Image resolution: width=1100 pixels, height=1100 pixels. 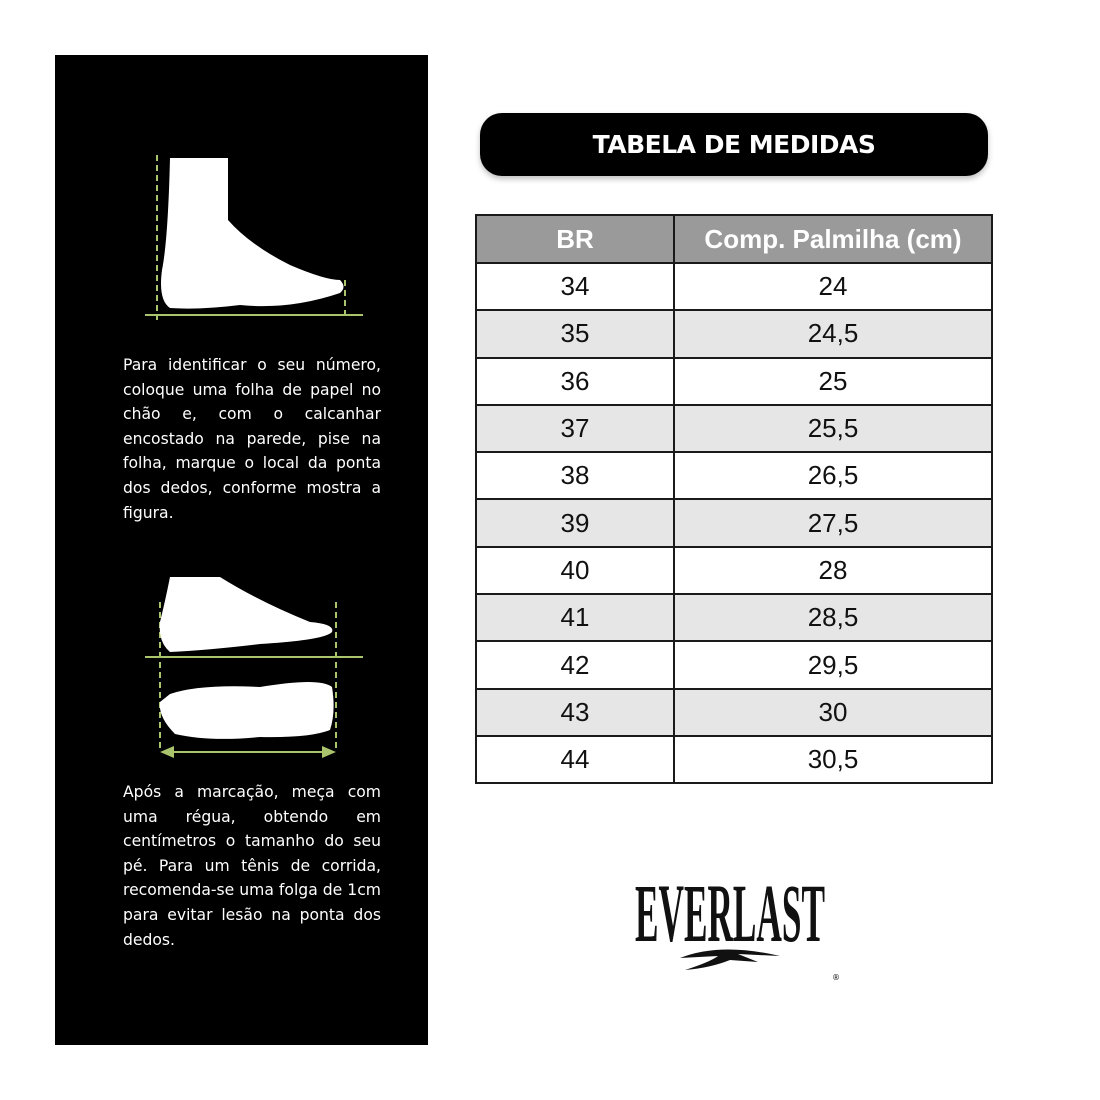 I want to click on size-br-cell: 40, so click(x=575, y=570).